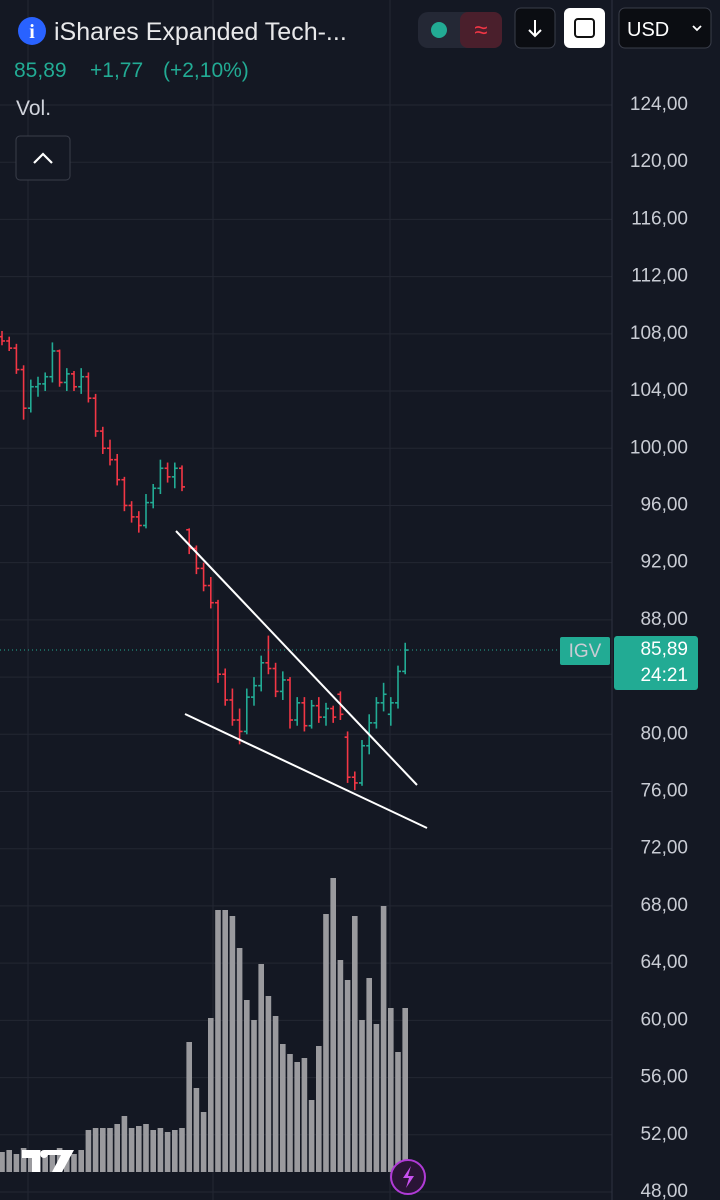  I want to click on y-tick-label: 76,00, so click(664, 791).